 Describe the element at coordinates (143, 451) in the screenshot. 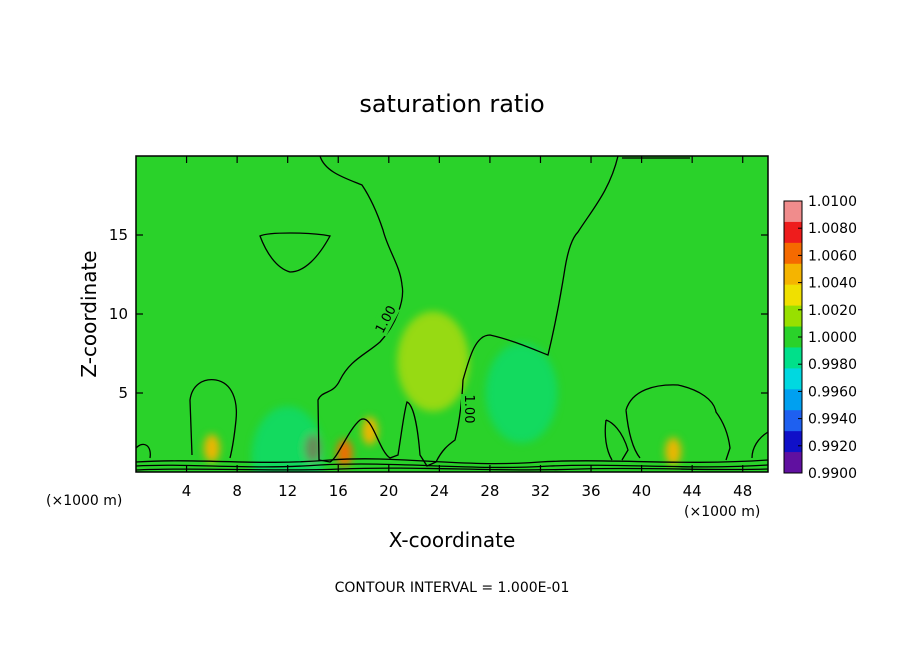

I see `contour-left-edge` at that location.